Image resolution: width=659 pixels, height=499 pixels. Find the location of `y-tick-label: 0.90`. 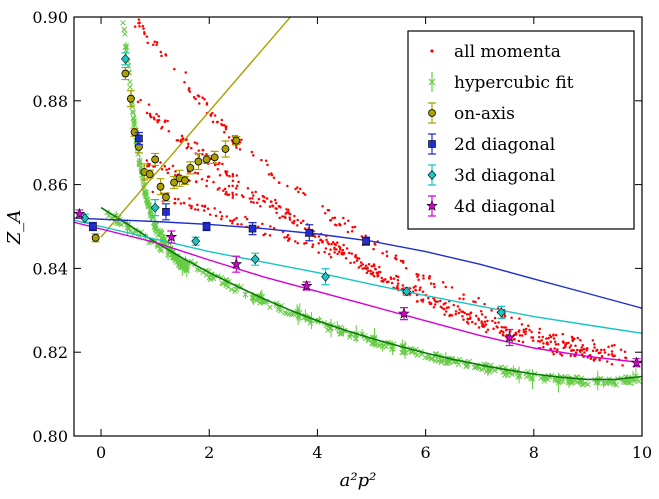

y-tick-label: 0.90 is located at coordinates (50, 17).